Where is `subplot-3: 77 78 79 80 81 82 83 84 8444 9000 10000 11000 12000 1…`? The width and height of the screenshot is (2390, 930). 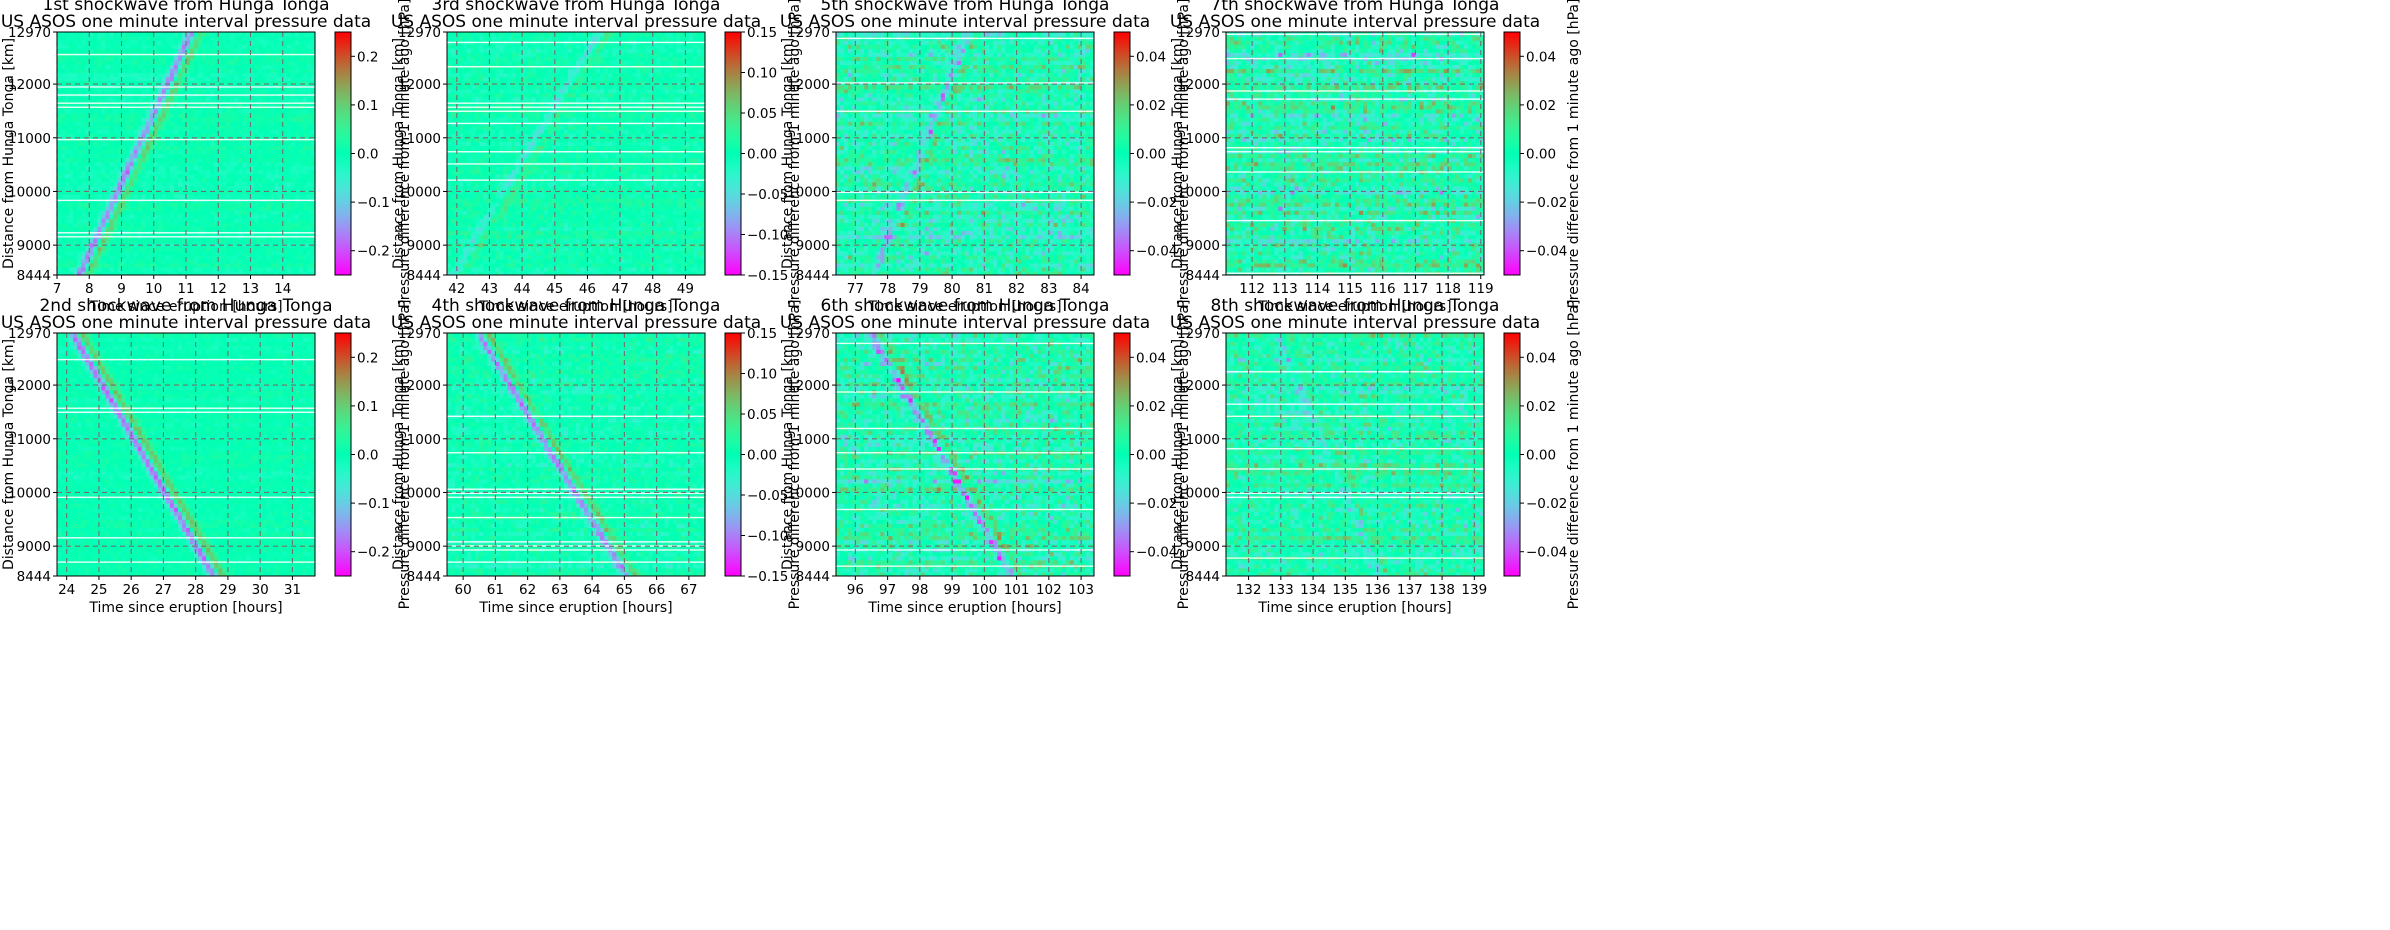 subplot-3: 77 78 79 80 81 82 83 84 8444 9000 10000 11000 12000 1… is located at coordinates (986, 157).